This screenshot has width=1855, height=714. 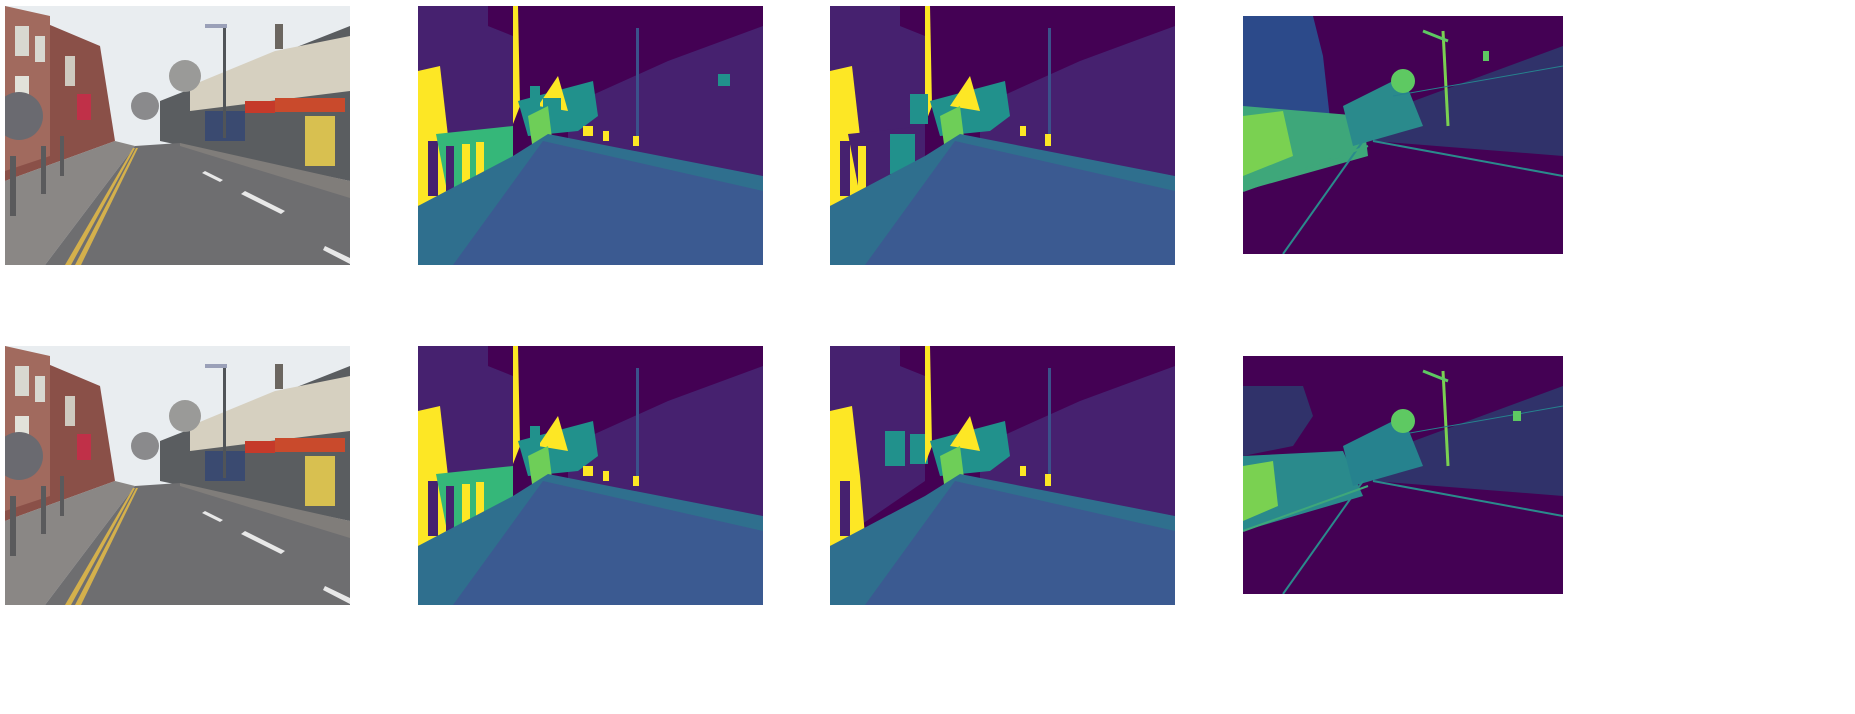 I want to click on uncertainty-heatmap-row1, so click(x=1403, y=135).